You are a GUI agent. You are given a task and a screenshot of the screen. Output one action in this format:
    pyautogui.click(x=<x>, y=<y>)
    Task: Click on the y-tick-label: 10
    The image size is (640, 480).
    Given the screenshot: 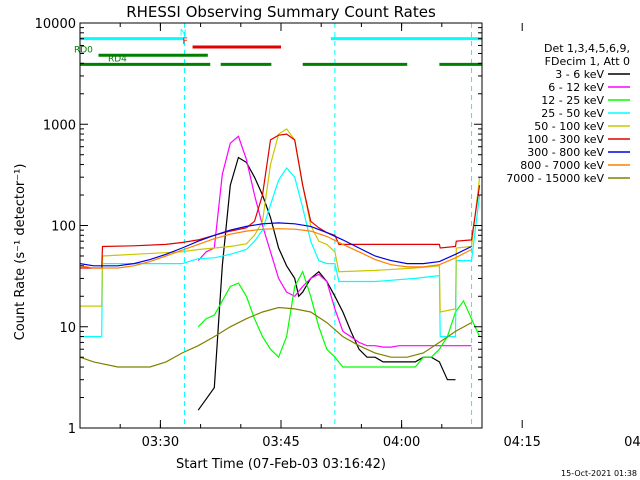 What is the action you would take?
    pyautogui.click(x=67, y=328)
    